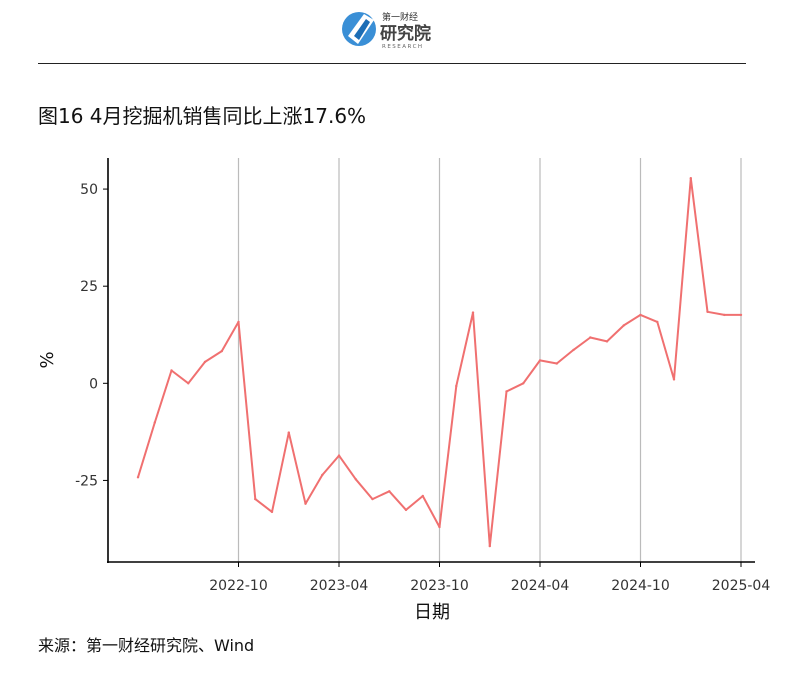  What do you see at coordinates (432, 612) in the screenshot?
I see `x-axis-title: 日期` at bounding box center [432, 612].